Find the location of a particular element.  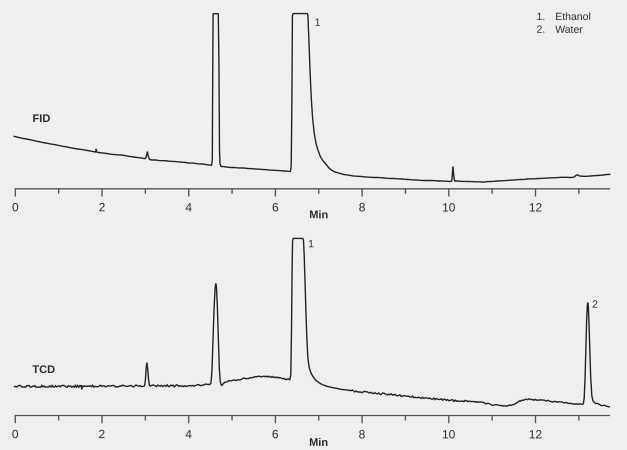

svg-text: 2. is located at coordinates (540, 30).